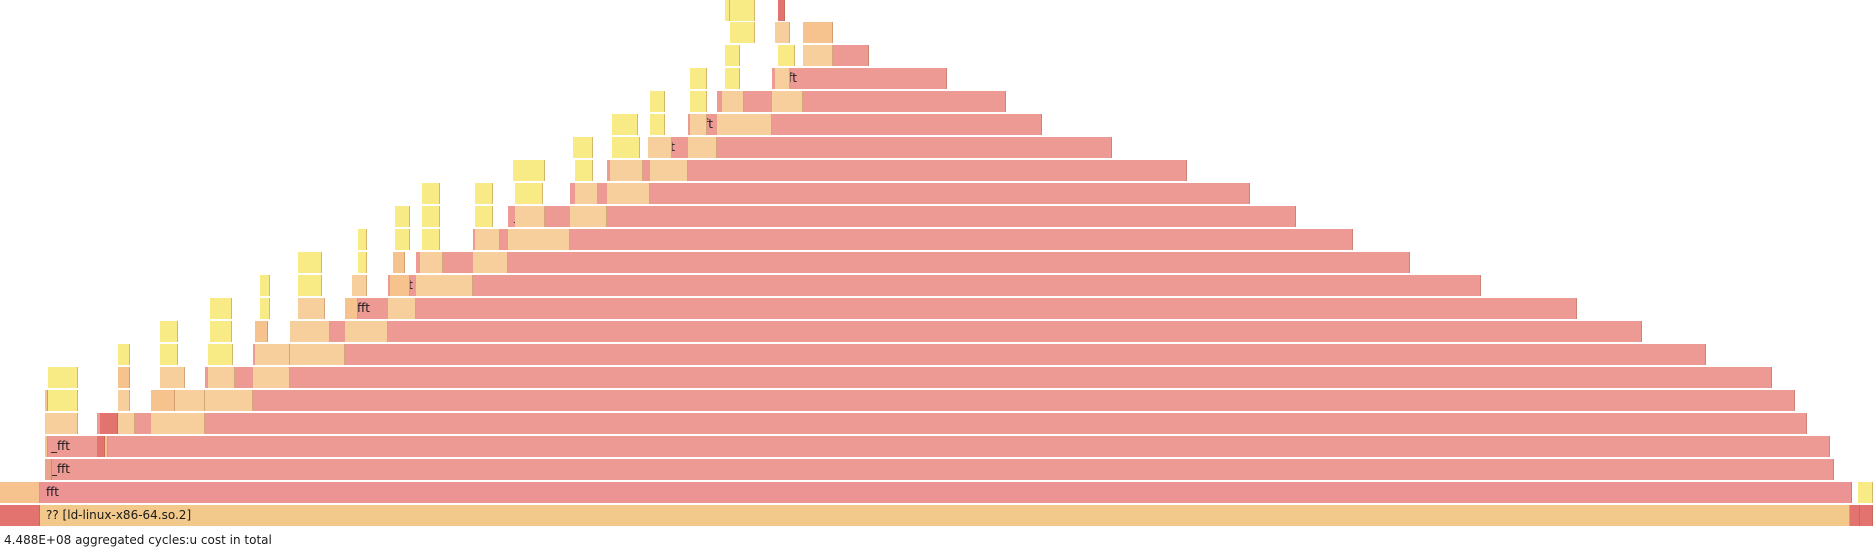 The height and width of the screenshot is (556, 1873). Describe the element at coordinates (945, 515) in the screenshot. I see `frame-root: ?? [ld-linux-x86-64.so.2]` at that location.